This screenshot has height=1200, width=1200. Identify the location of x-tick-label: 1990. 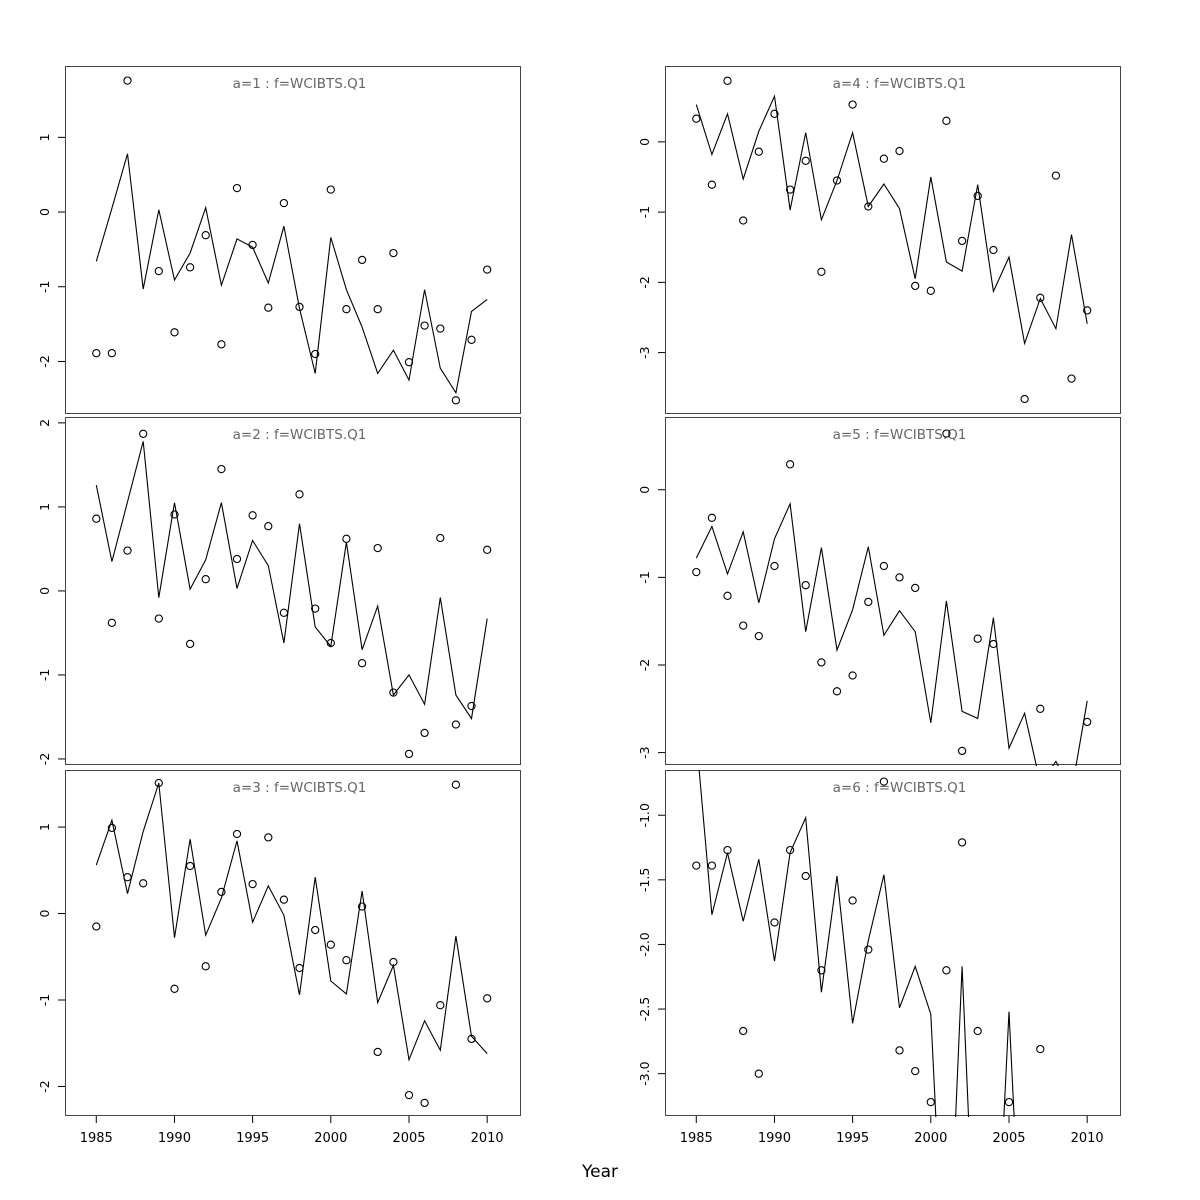
(174, 1138).